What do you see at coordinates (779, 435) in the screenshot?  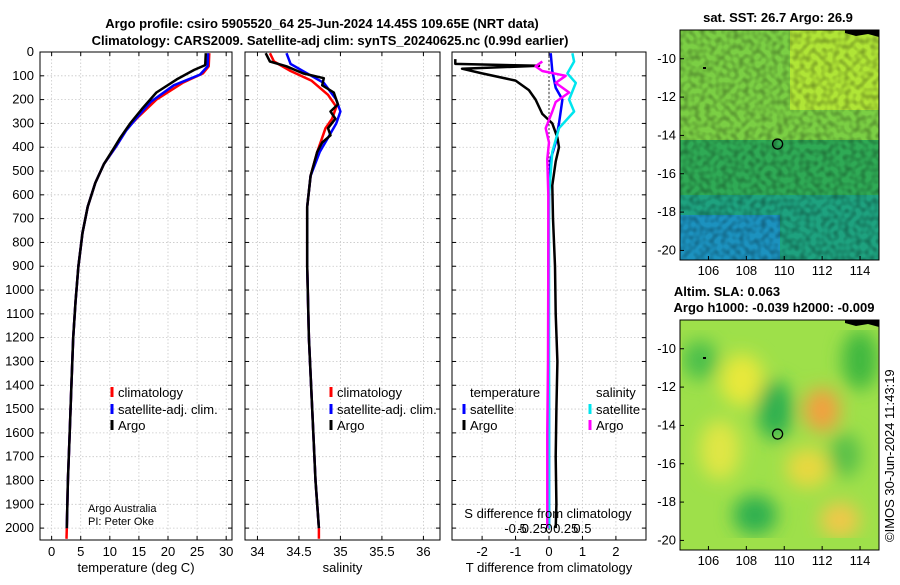 I see `sla-map-image` at bounding box center [779, 435].